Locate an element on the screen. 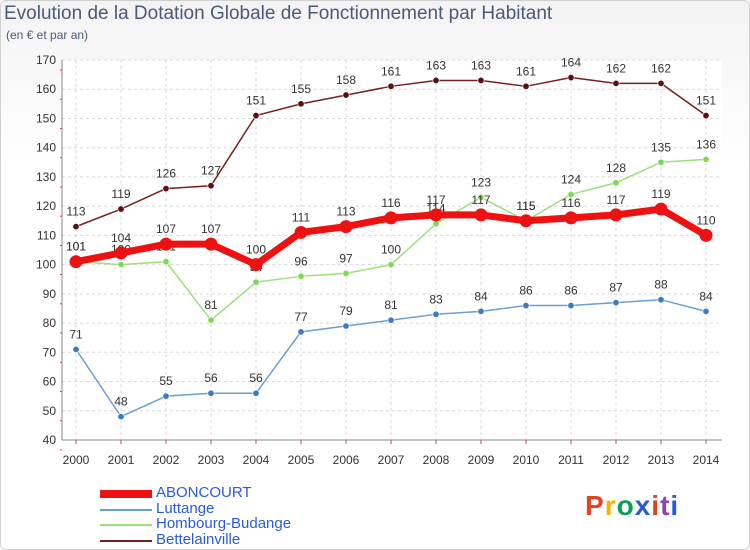 This screenshot has width=750, height=550. data-label: 126 is located at coordinates (166, 174).